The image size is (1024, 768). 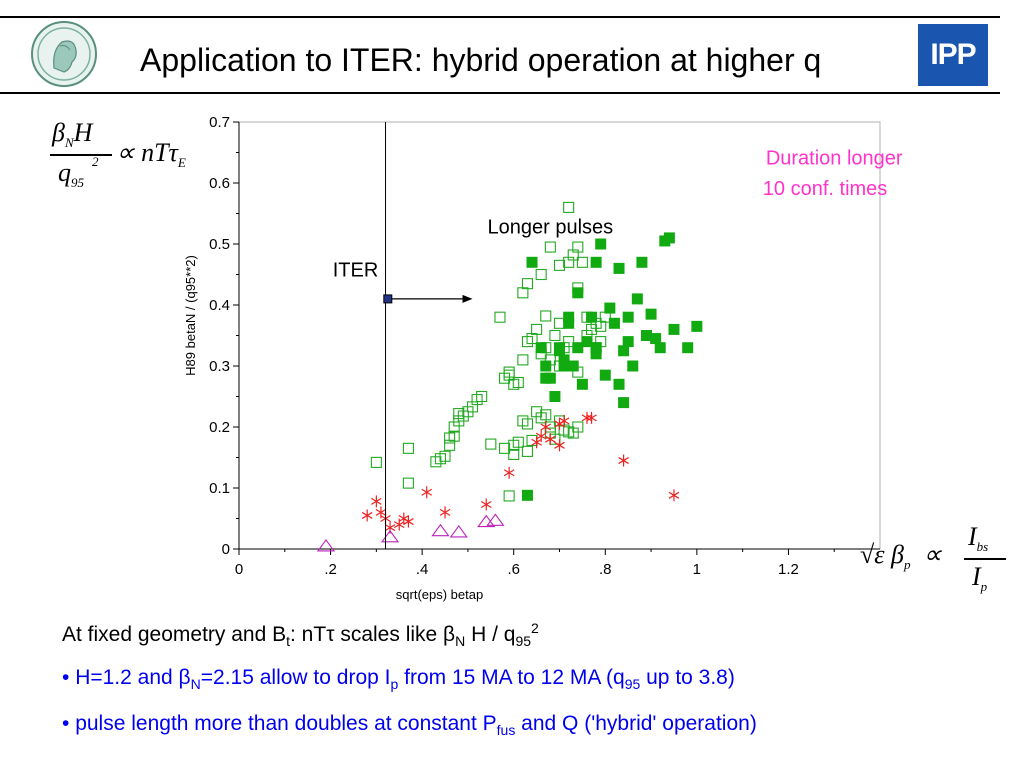 What do you see at coordinates (907, 565) in the screenshot?
I see `formula-right-lhs-sub: p` at bounding box center [907, 565].